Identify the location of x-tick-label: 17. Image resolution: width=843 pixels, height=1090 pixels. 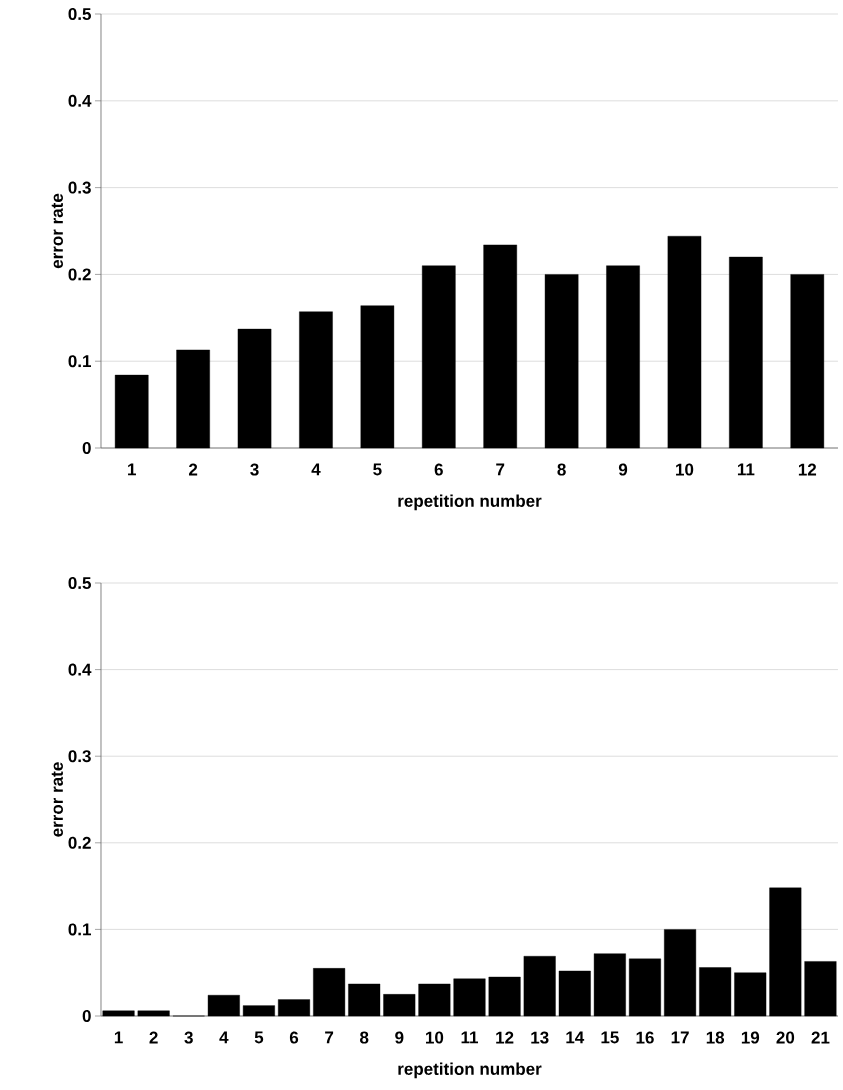
(680, 1037).